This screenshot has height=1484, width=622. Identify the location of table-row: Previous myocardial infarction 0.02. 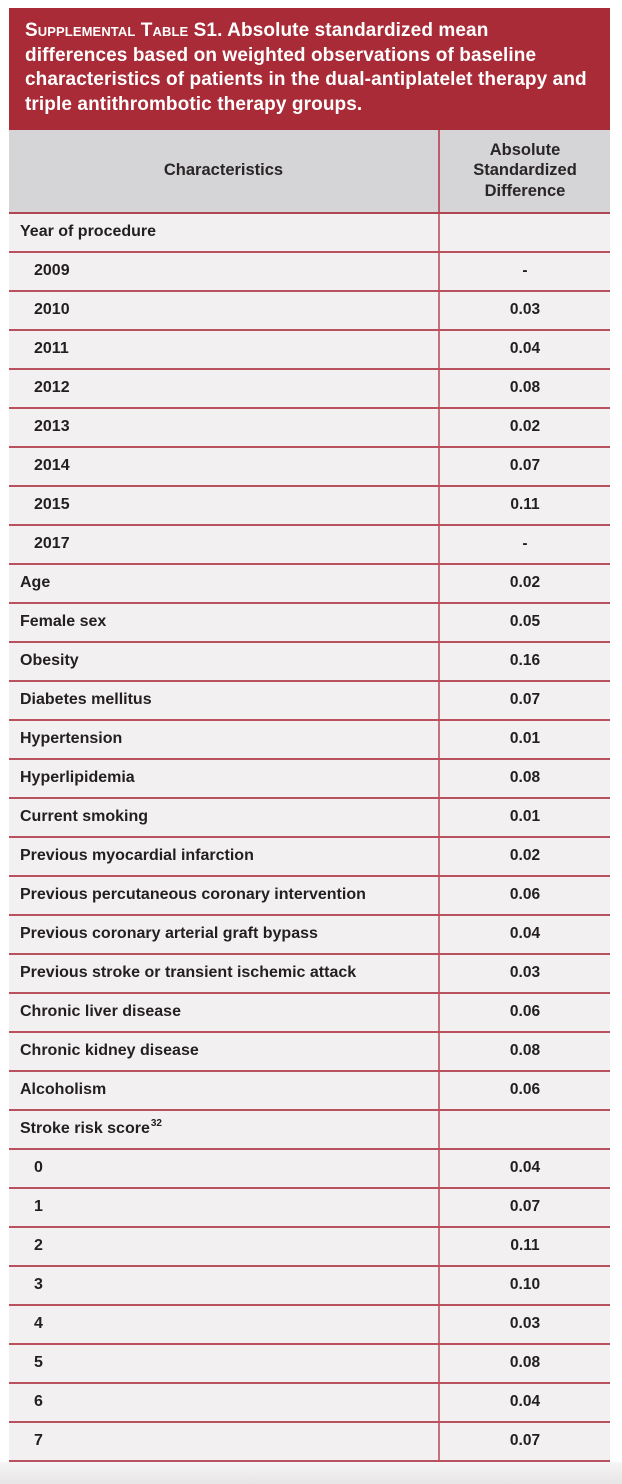
(309, 857).